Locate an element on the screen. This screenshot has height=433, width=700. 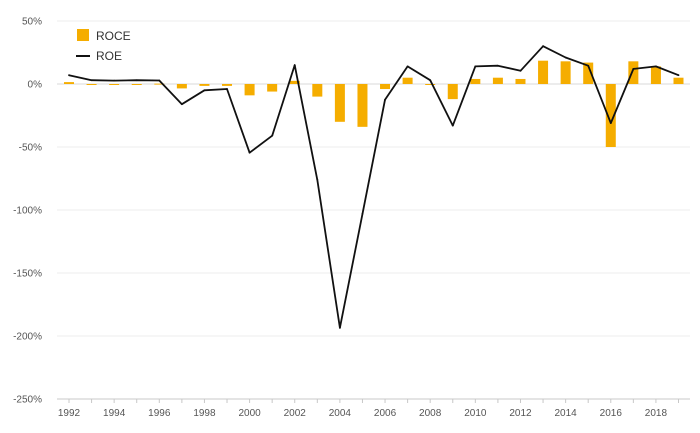
roce-bar-2007 is located at coordinates (407, 80).